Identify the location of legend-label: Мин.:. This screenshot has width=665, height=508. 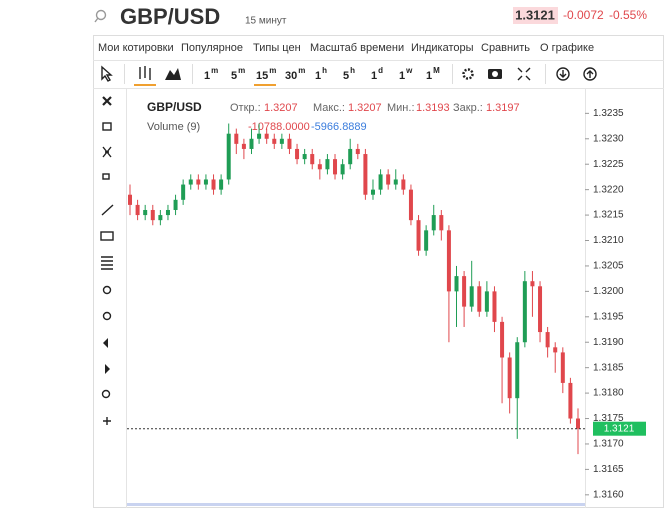
(401, 108).